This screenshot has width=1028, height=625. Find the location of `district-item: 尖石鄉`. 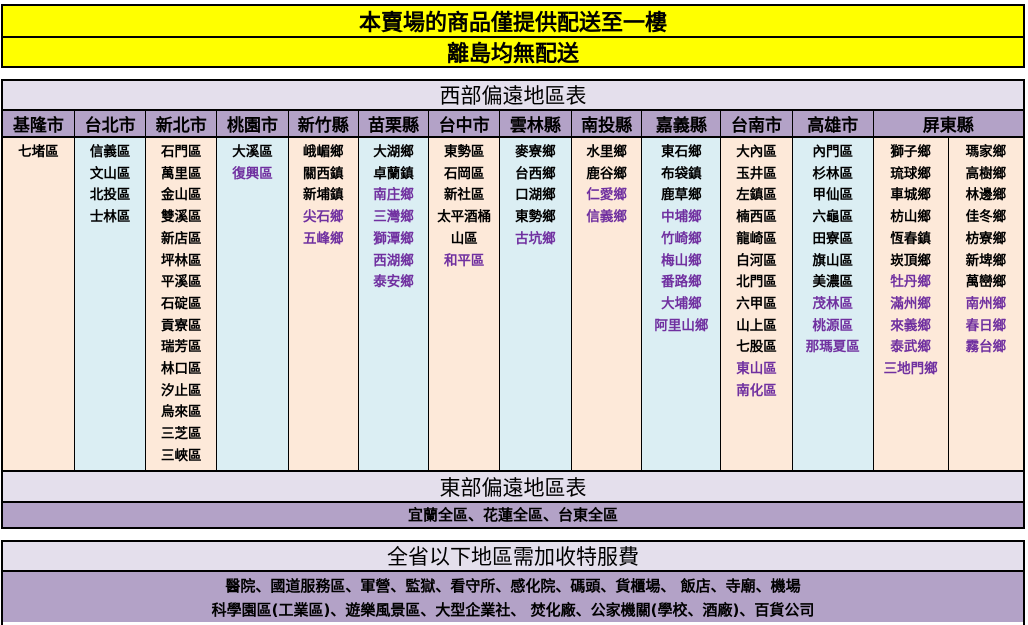

district-item: 尖石鄉 is located at coordinates (323, 217).